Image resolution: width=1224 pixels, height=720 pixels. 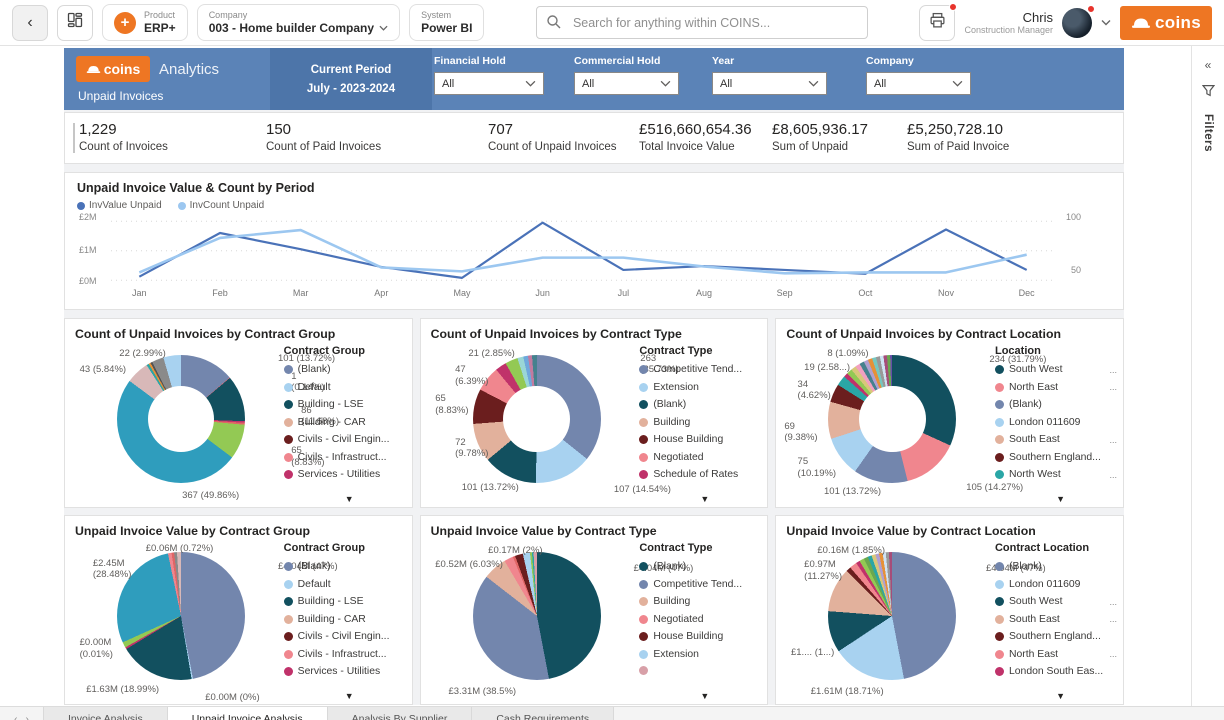 I want to click on legend-item: InvCount Unpaid, so click(x=220, y=205).